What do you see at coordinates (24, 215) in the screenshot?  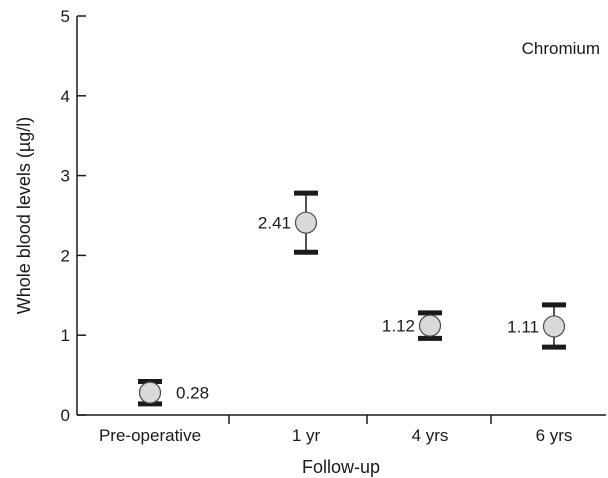 I see `y-axis-title: Whole blood levels (µg/l)` at bounding box center [24, 215].